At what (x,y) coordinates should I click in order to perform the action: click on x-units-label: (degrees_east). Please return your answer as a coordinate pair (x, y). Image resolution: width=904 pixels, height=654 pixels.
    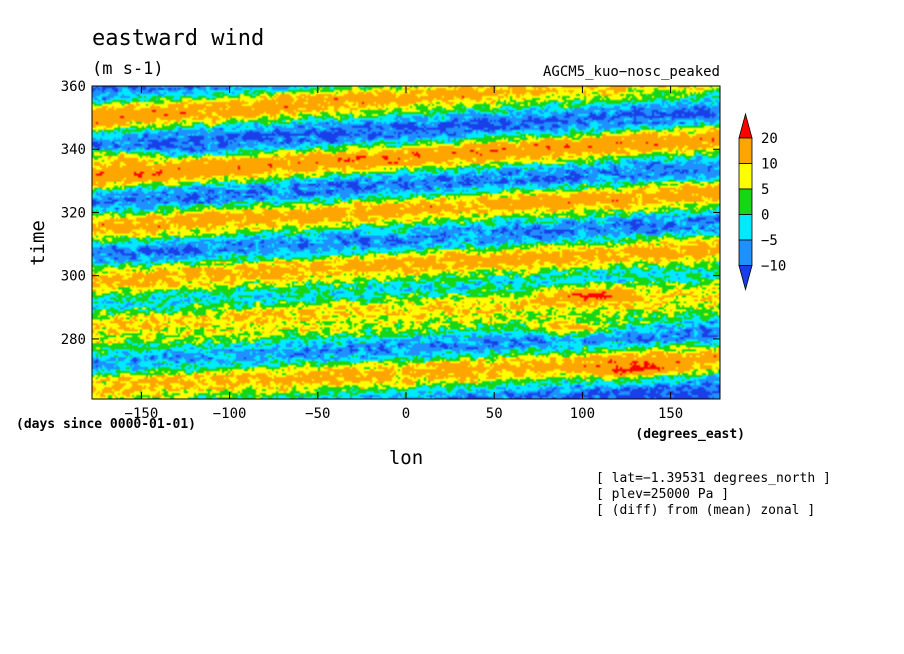
    Looking at the image, I should click on (690, 434).